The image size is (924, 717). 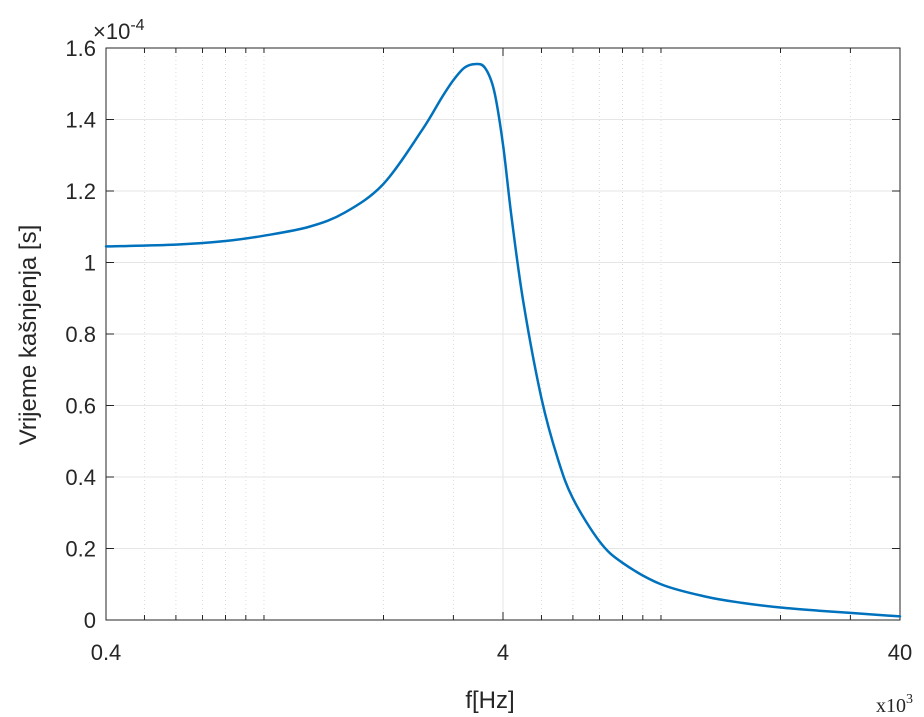 I want to click on y-tick-label: 0.6, so click(x=80, y=406).